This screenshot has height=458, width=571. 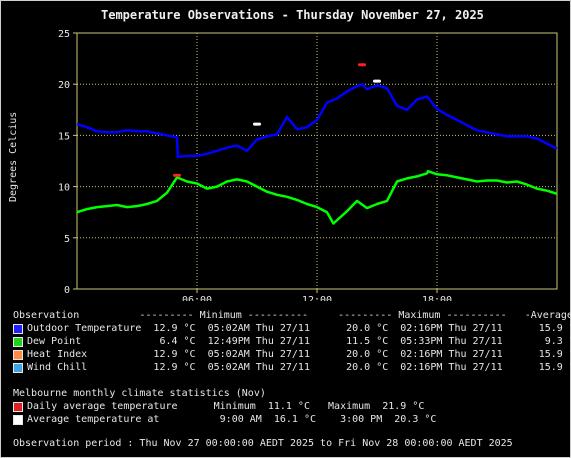 I want to click on daily-average-swatch, so click(x=18, y=407).